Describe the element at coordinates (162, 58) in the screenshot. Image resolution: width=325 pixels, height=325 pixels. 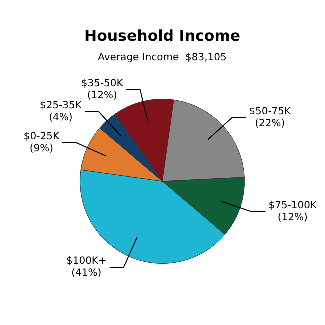
I see `chart-subtitle: Average Income $83,105` at that location.